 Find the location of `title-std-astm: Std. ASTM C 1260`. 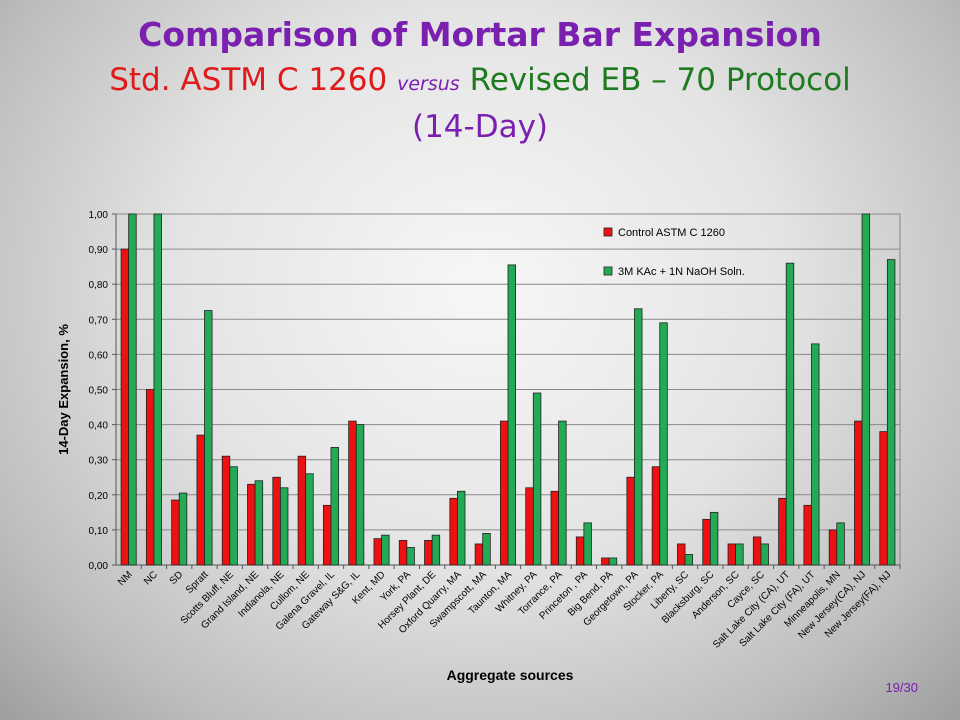

title-std-astm: Std. ASTM C 1260 is located at coordinates (248, 80).